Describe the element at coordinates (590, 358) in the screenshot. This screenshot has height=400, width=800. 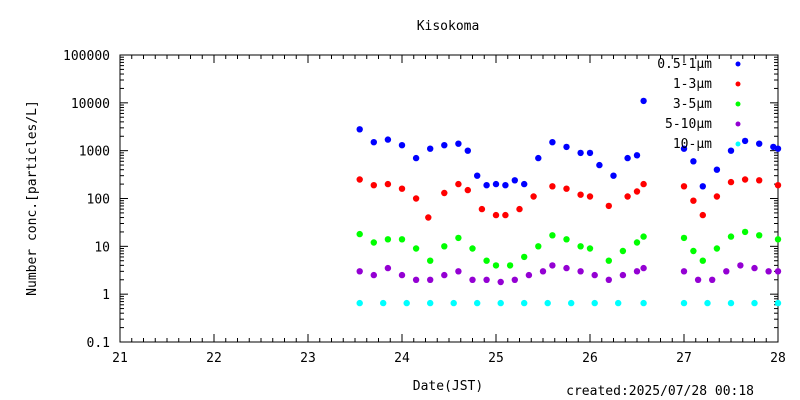
I see `x-tick-label: 26` at that location.